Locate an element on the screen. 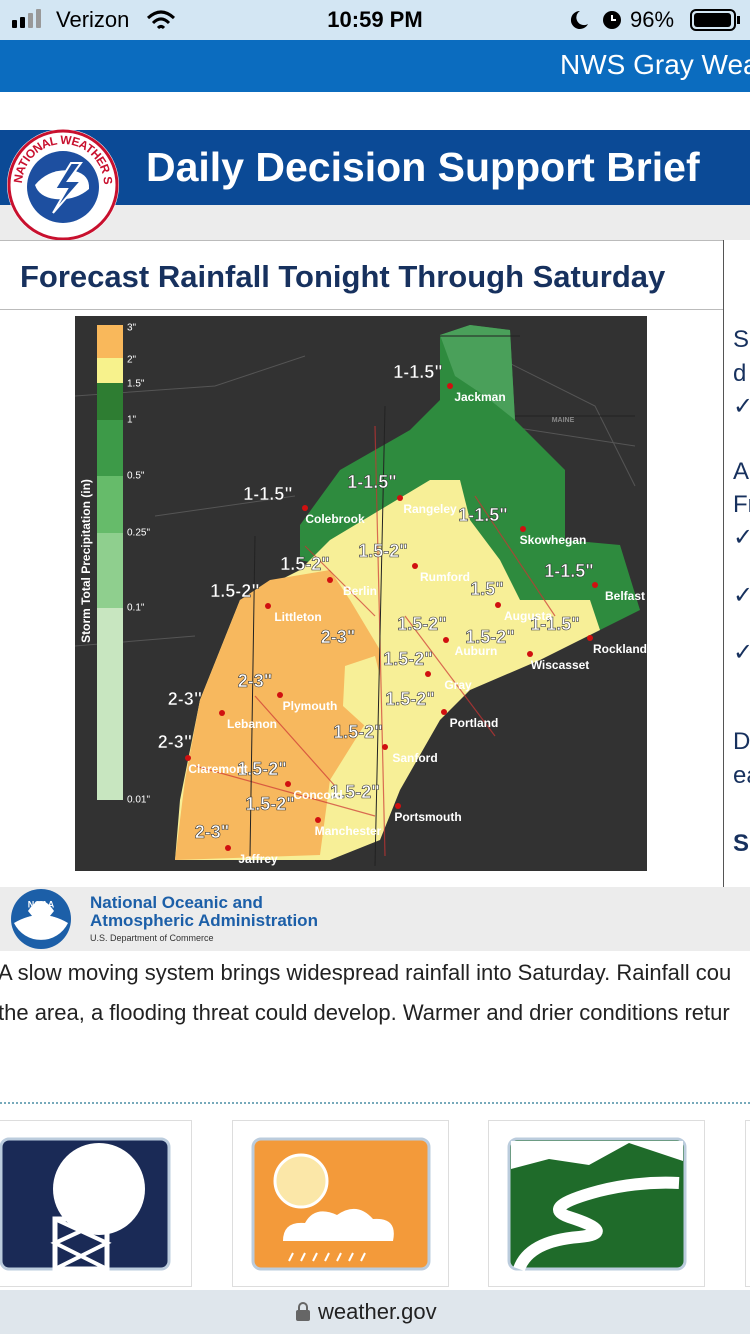  banner: Daily Decision Support Brief is located at coordinates (375, 167).